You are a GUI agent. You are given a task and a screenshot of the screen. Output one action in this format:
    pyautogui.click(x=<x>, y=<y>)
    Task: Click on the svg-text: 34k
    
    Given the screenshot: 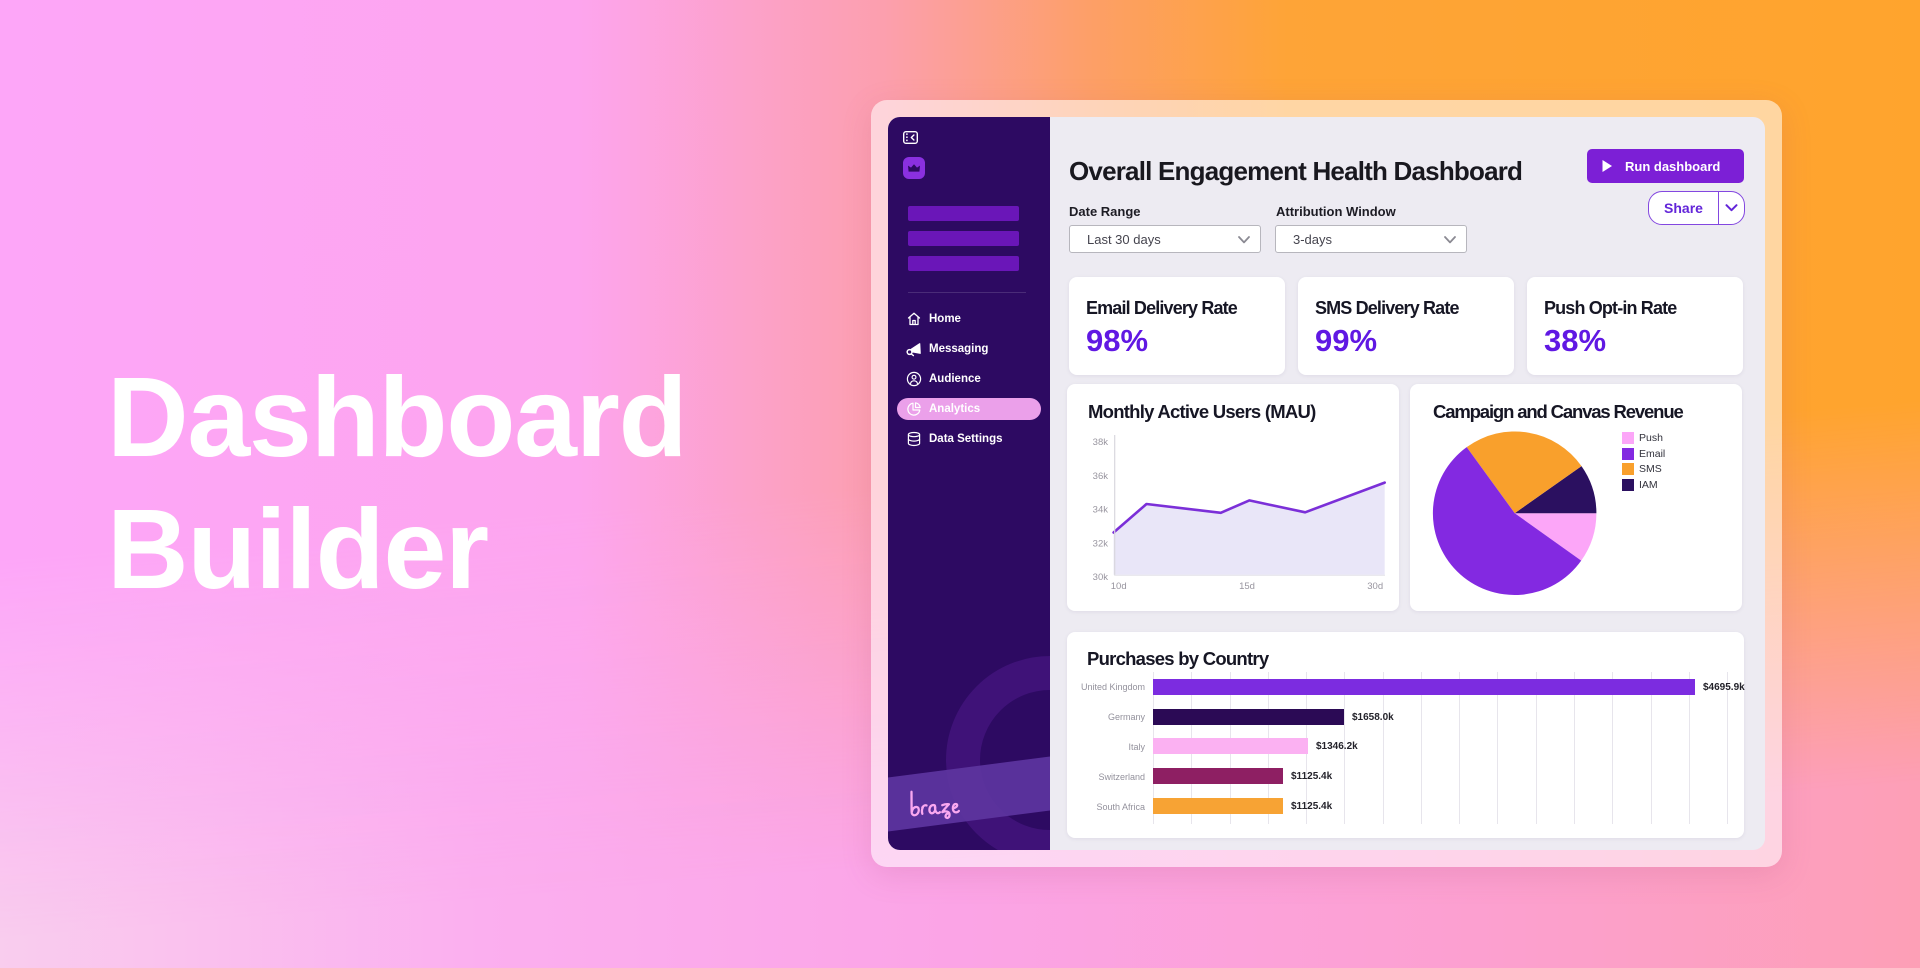 What is the action you would take?
    pyautogui.click(x=1101, y=510)
    